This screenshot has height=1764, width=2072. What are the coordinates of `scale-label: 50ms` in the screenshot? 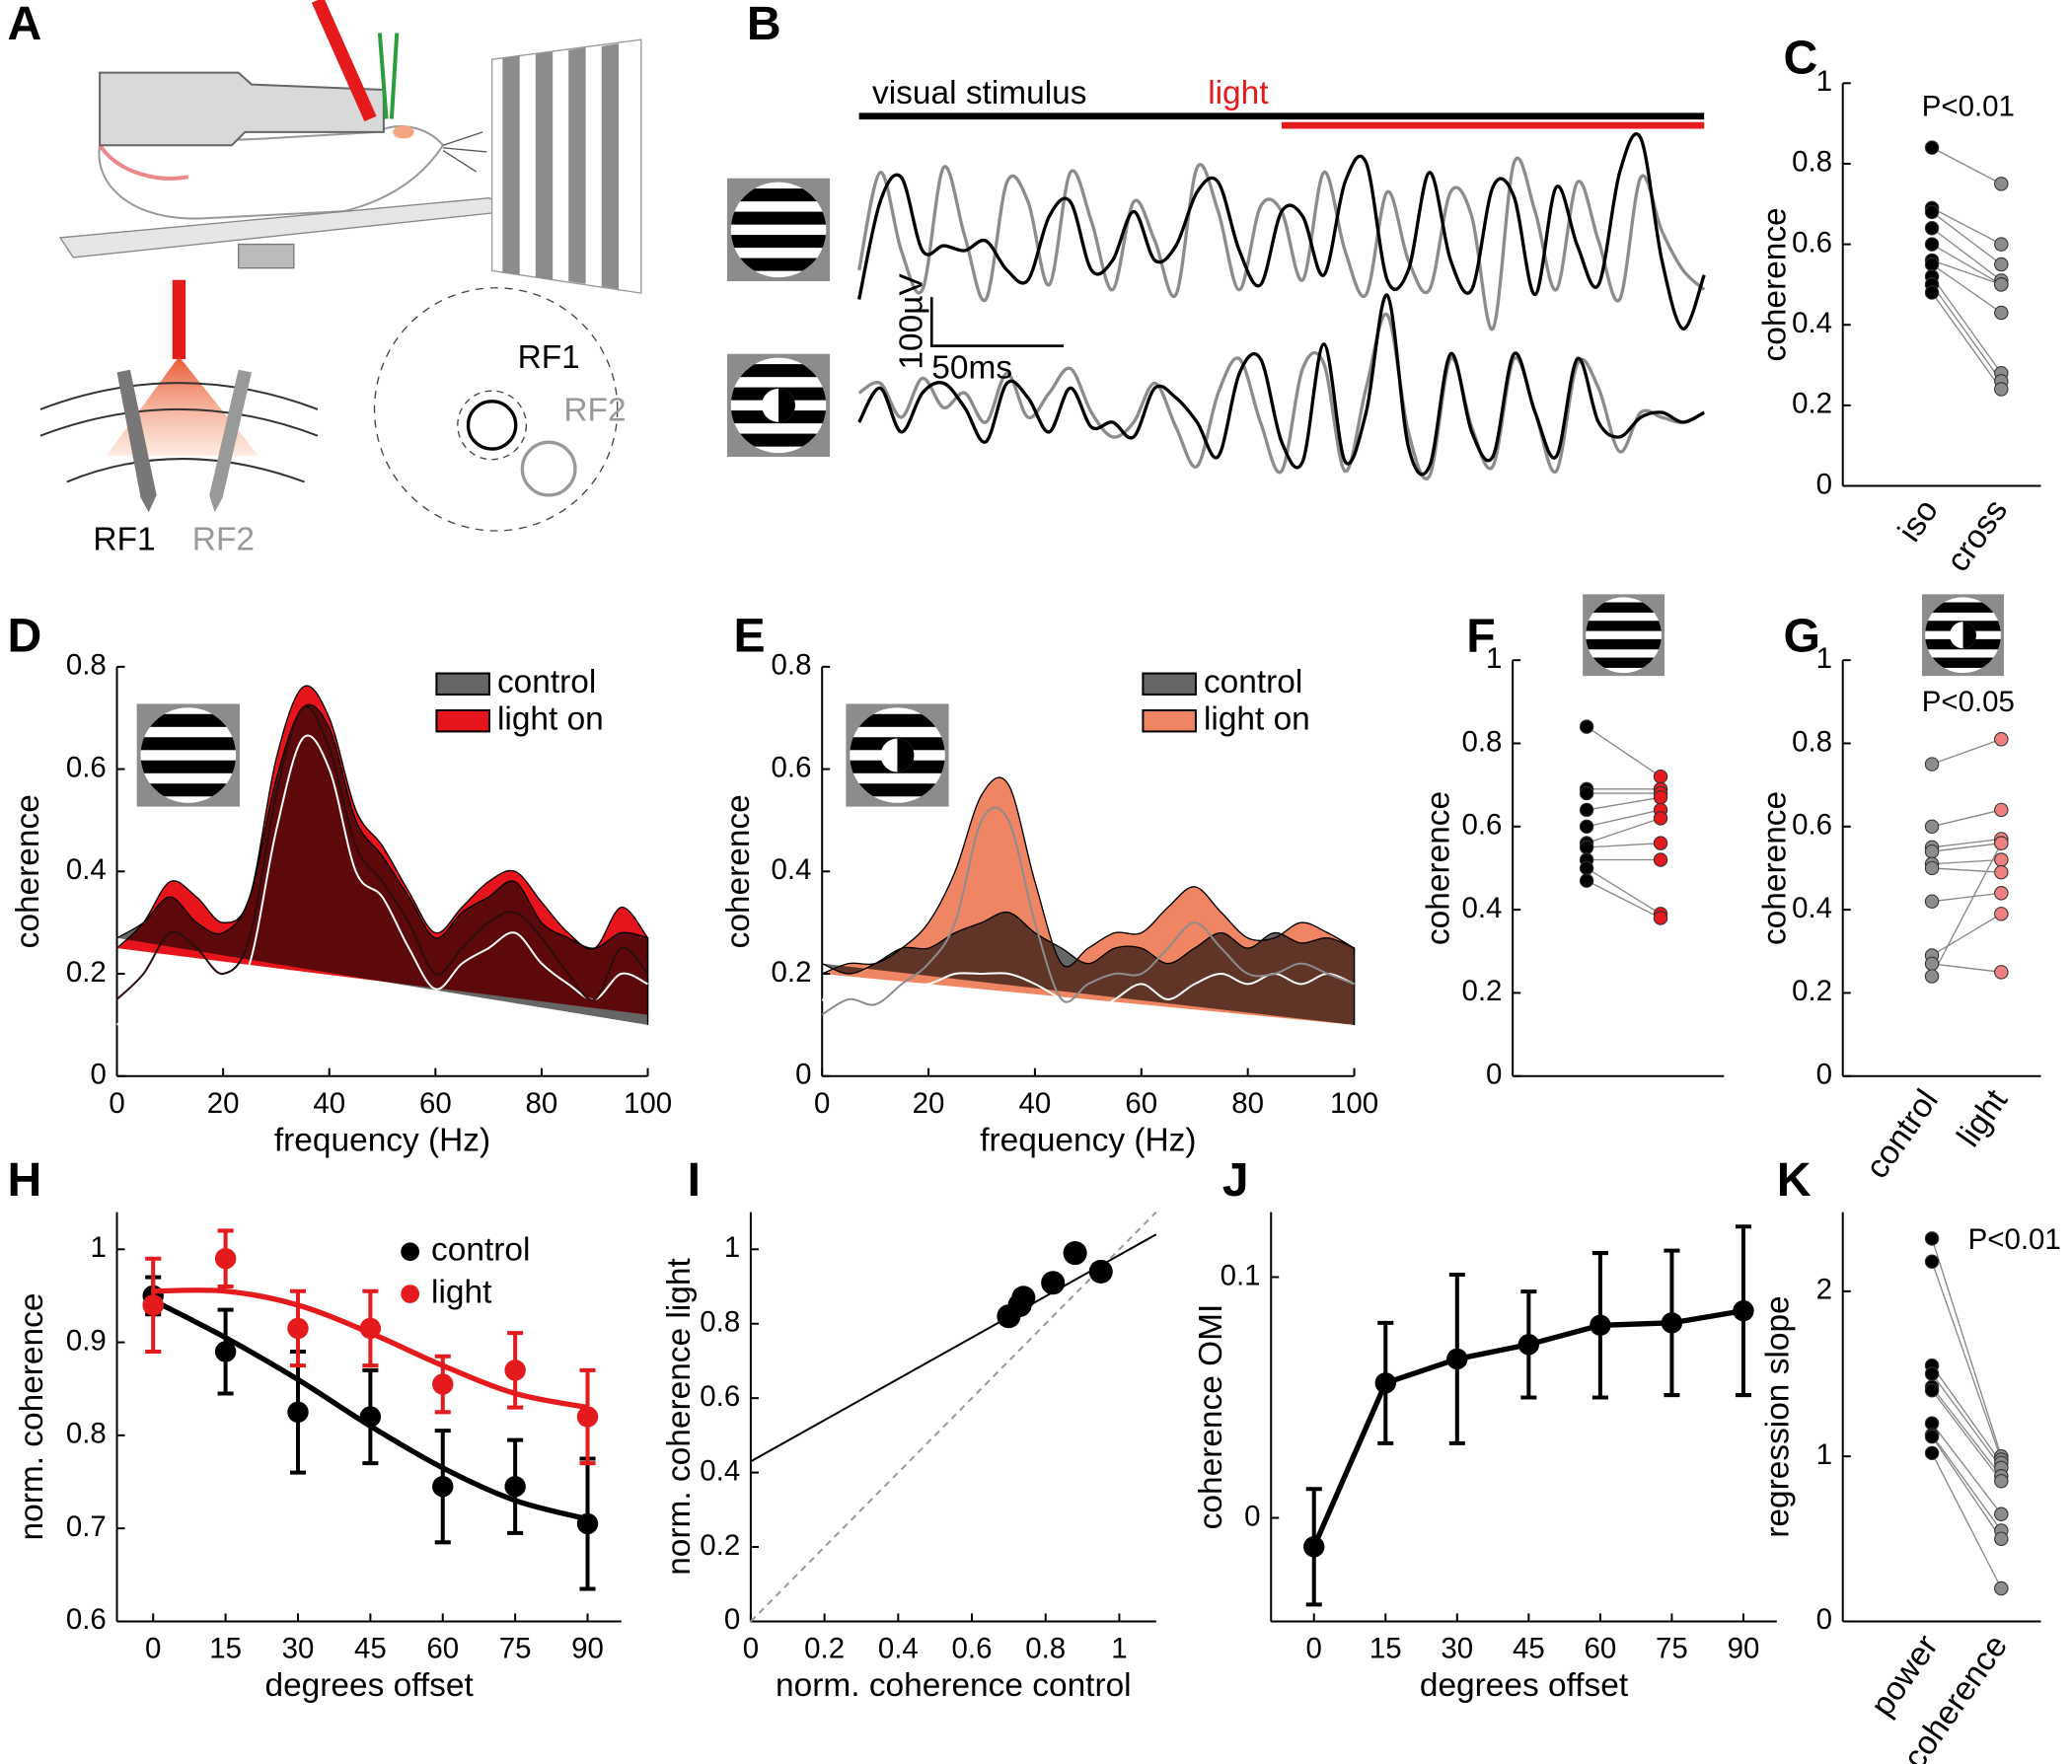 It's located at (972, 368).